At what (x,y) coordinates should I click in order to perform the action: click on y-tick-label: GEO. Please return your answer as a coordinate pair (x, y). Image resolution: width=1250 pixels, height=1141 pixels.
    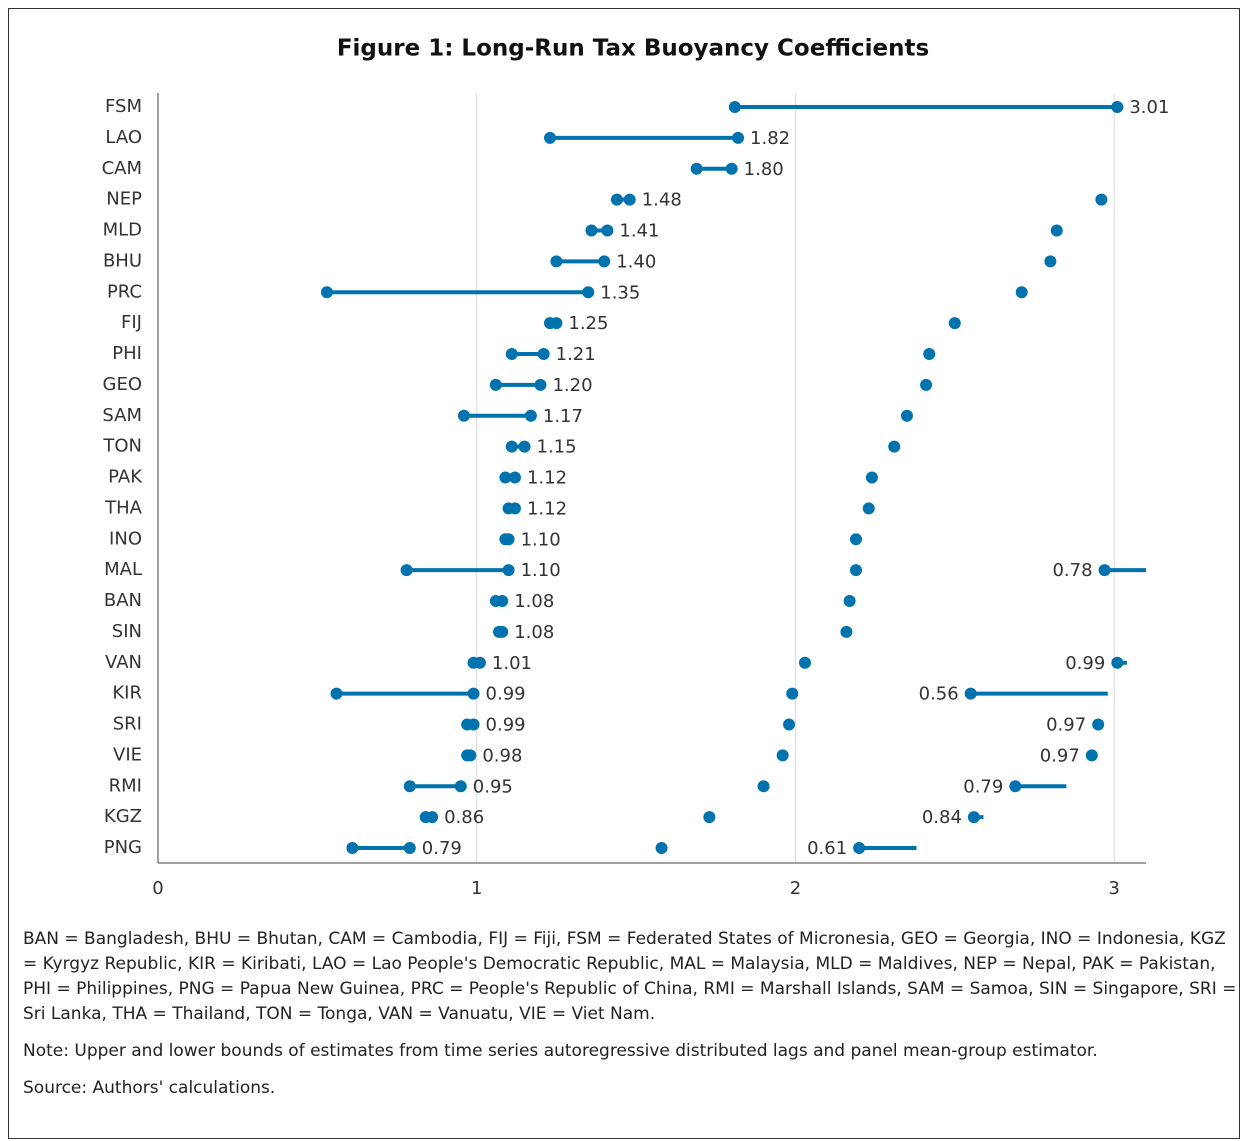
    Looking at the image, I should click on (123, 384).